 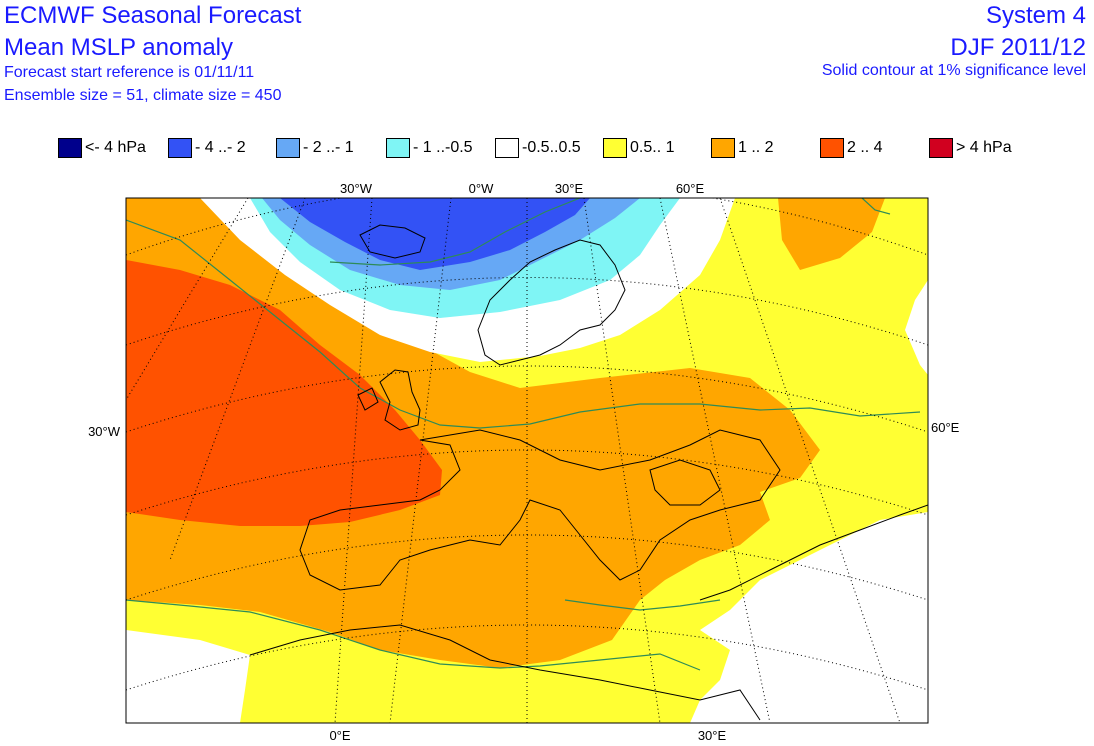 I want to click on band-1-to-2-ne, so click(x=831, y=234).